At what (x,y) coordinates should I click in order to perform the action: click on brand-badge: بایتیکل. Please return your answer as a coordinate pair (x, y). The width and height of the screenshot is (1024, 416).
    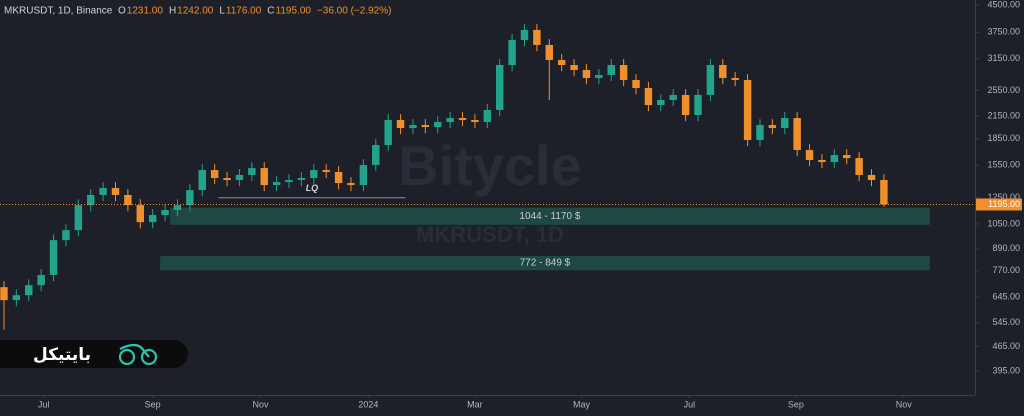
    Looking at the image, I should click on (94, 354).